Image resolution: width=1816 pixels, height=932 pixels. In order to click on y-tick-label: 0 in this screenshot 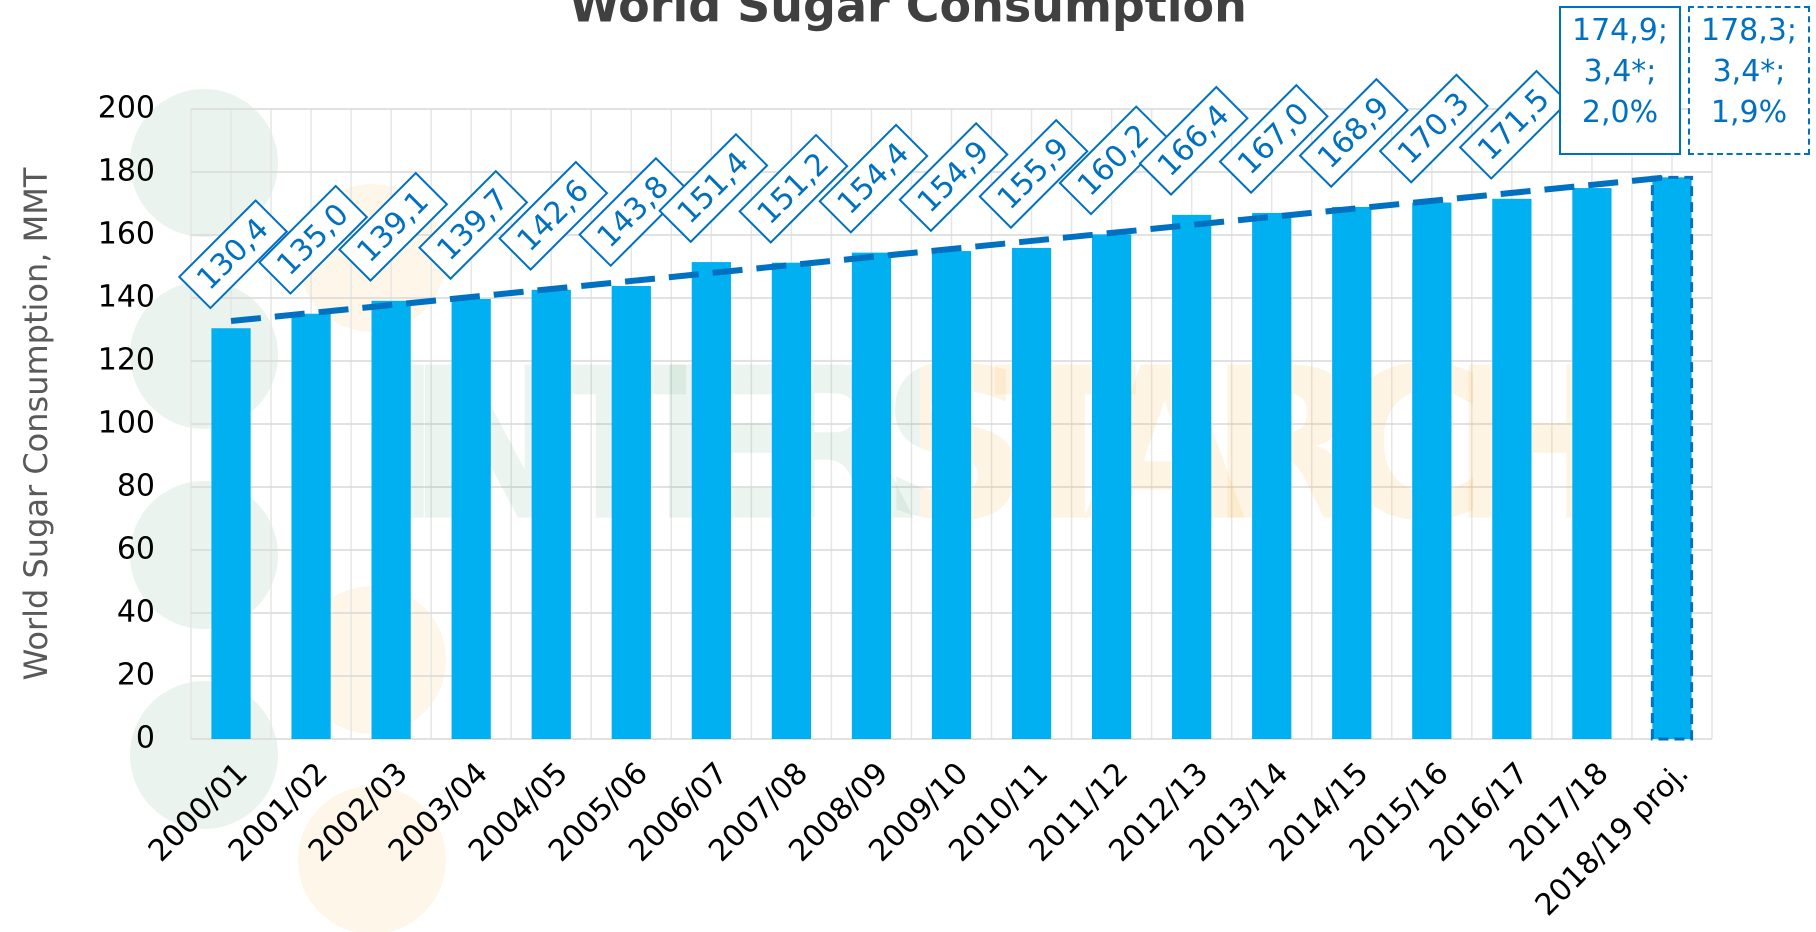, I will do `click(145, 738)`.